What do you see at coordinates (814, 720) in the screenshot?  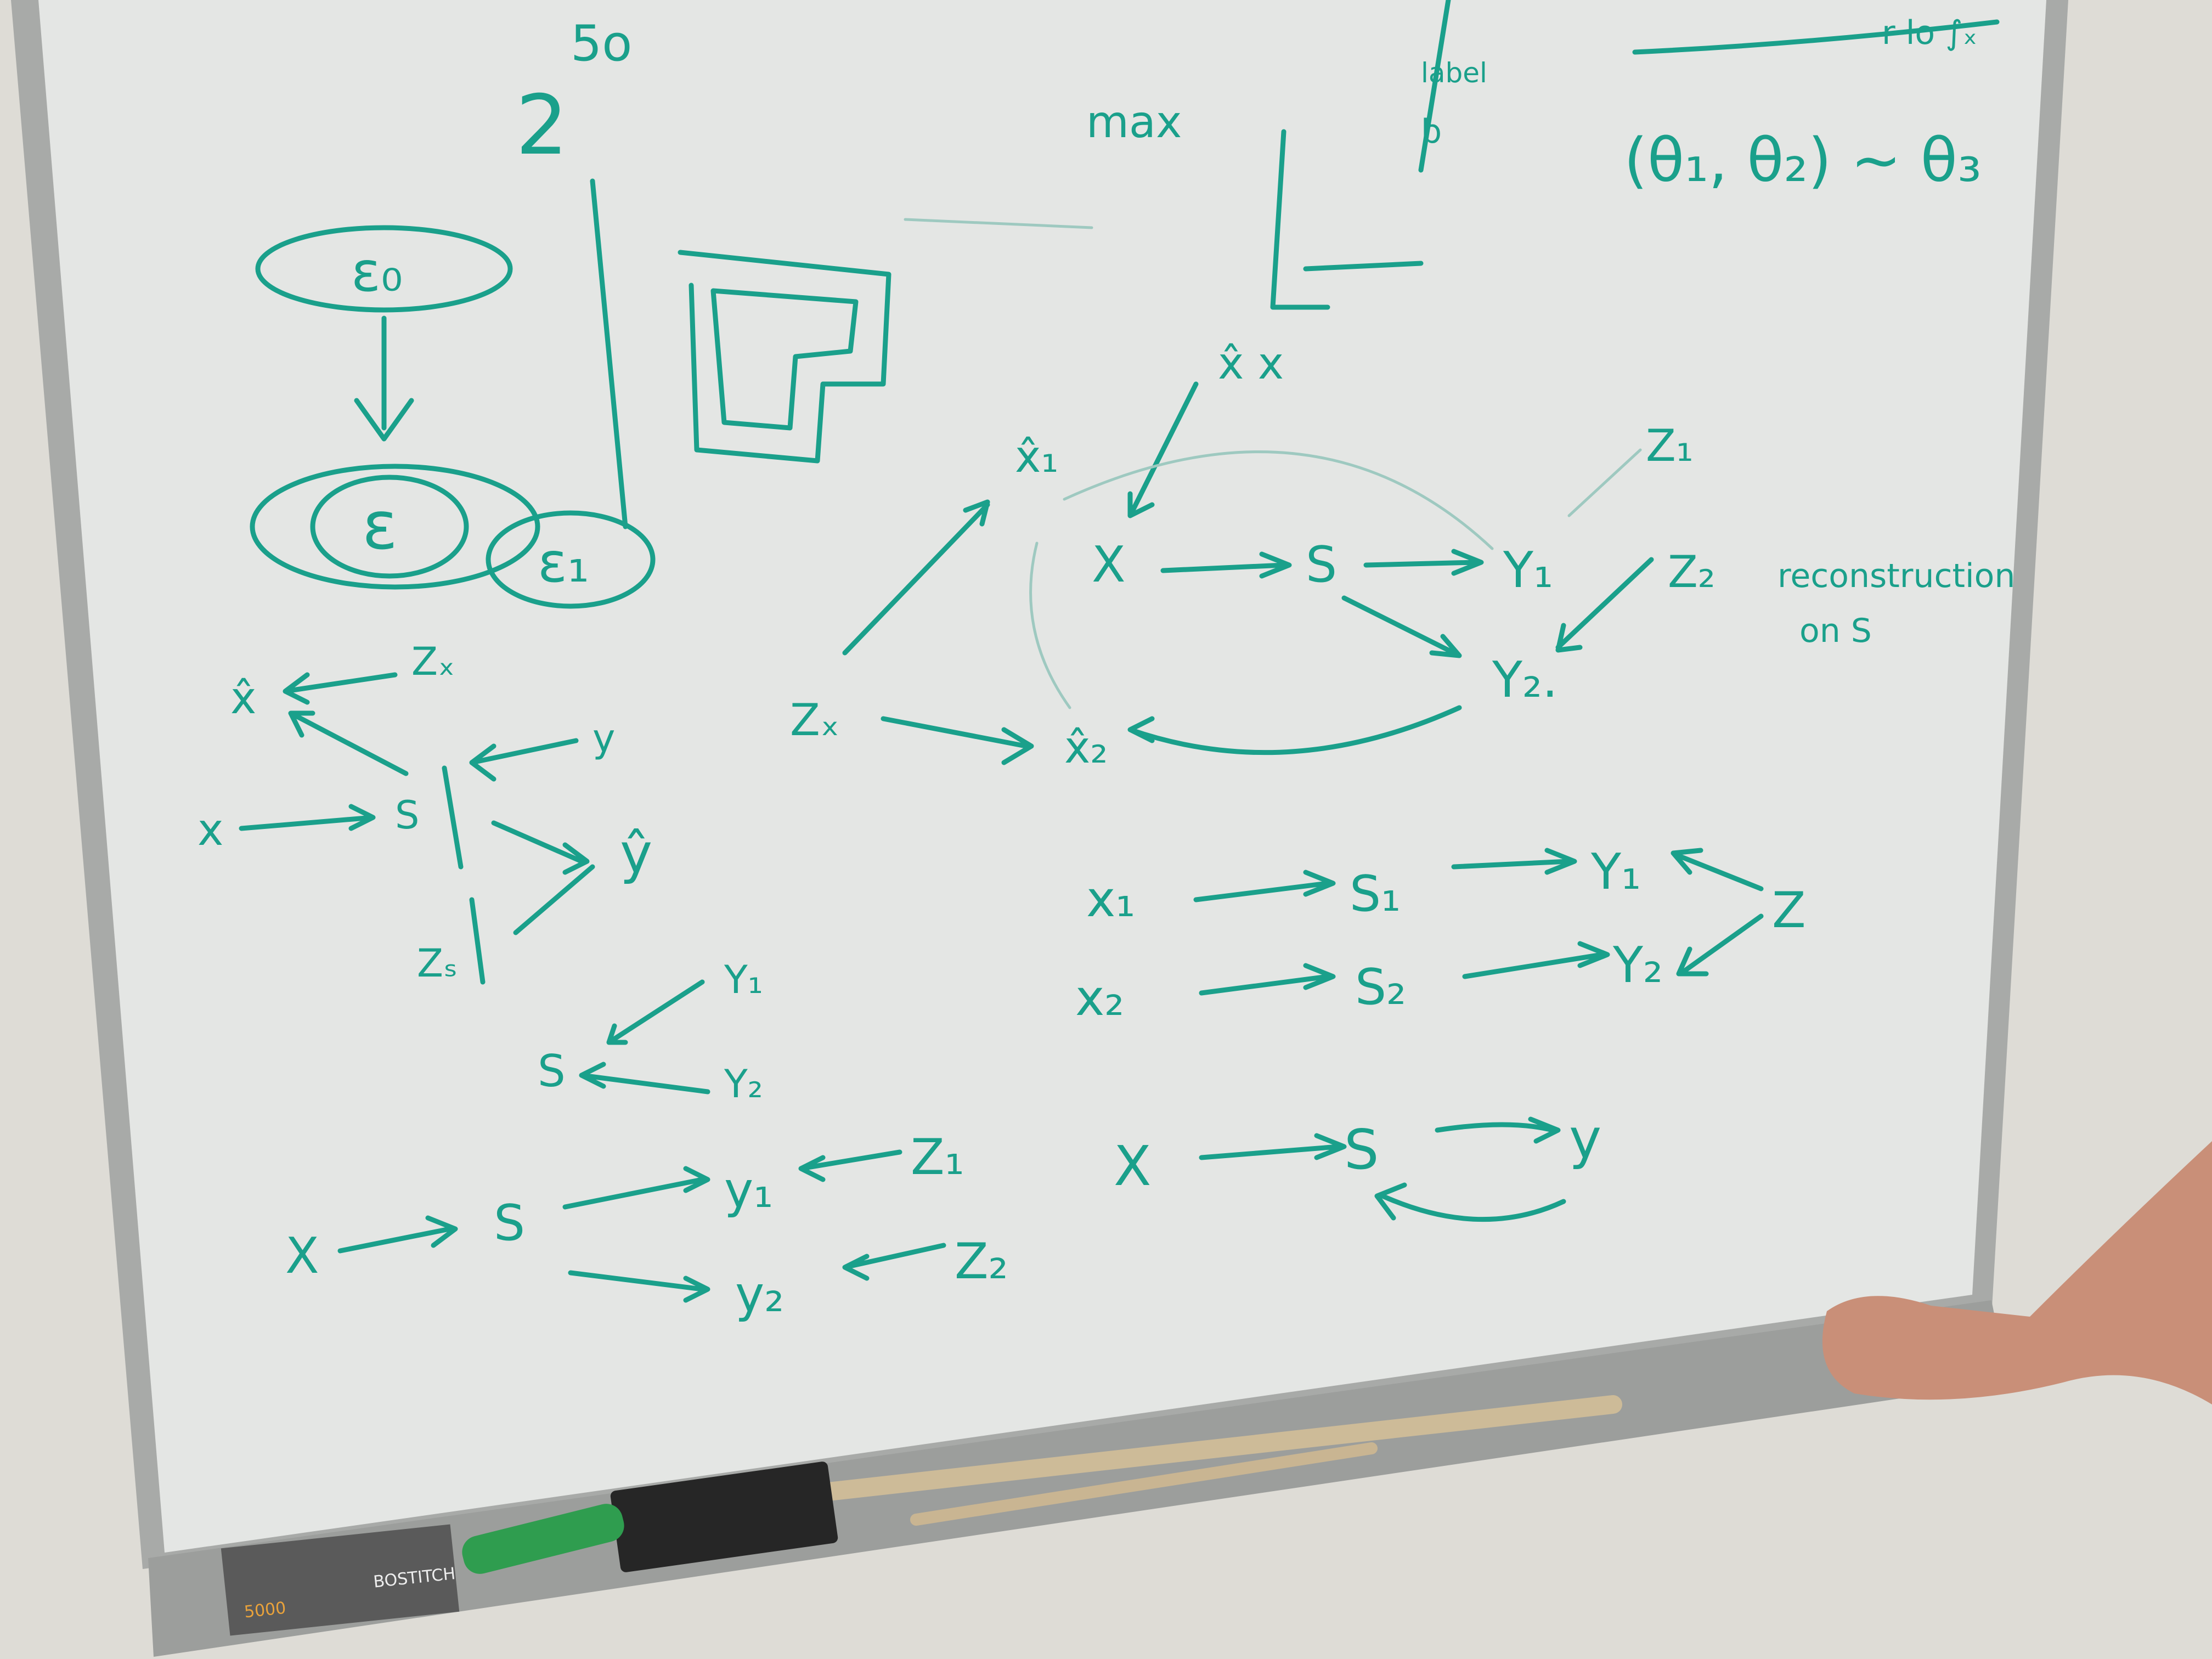 I see `label-zx-center: Zₓ` at bounding box center [814, 720].